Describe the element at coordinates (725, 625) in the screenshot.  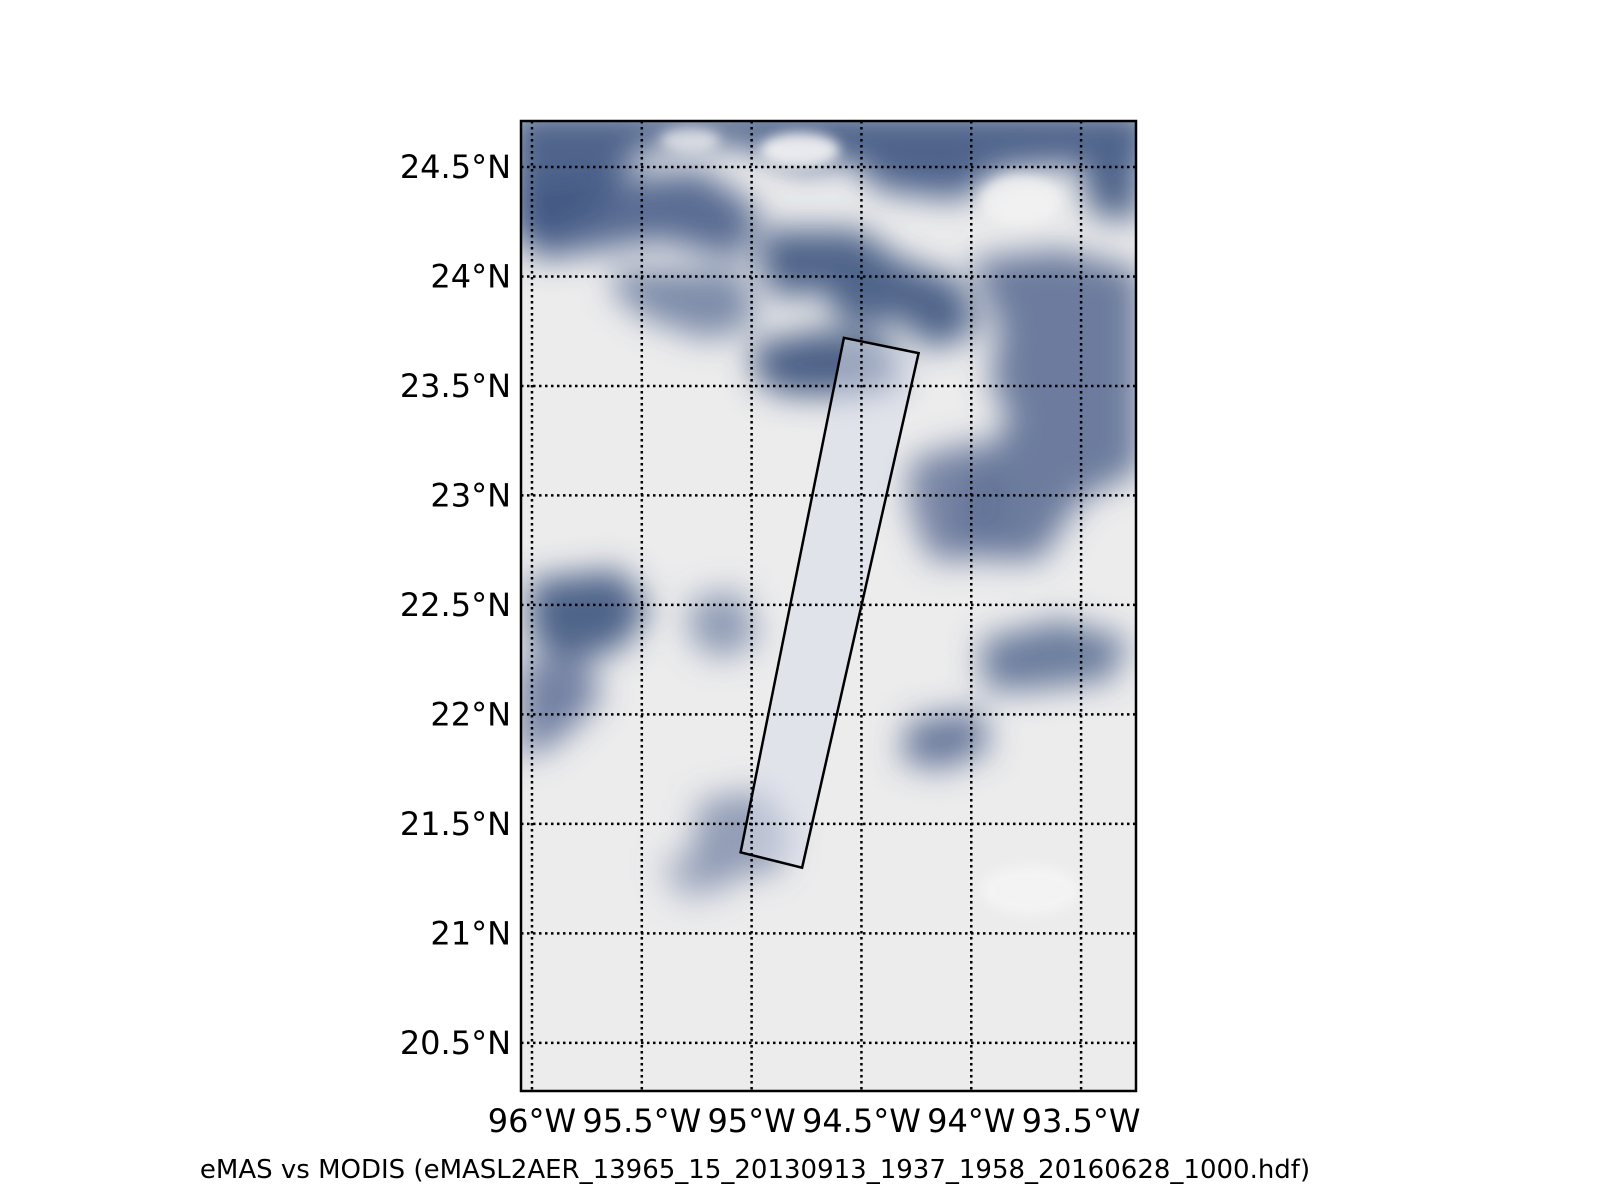
I see `ocean-patch-center-mid` at that location.